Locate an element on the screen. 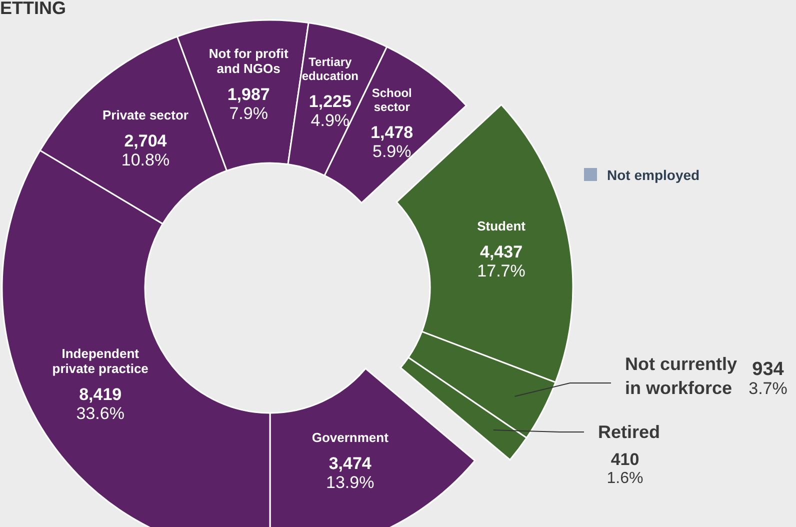 The width and height of the screenshot is (796, 527). data-label: 4,437 17.7% is located at coordinates (501, 261).